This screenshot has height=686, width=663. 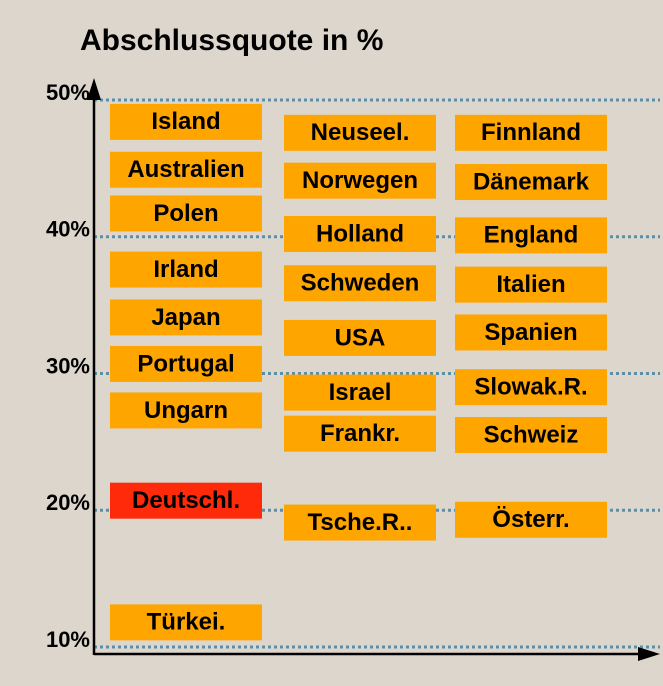 What do you see at coordinates (68, 365) in the screenshot?
I see `y-tick-label: 30%` at bounding box center [68, 365].